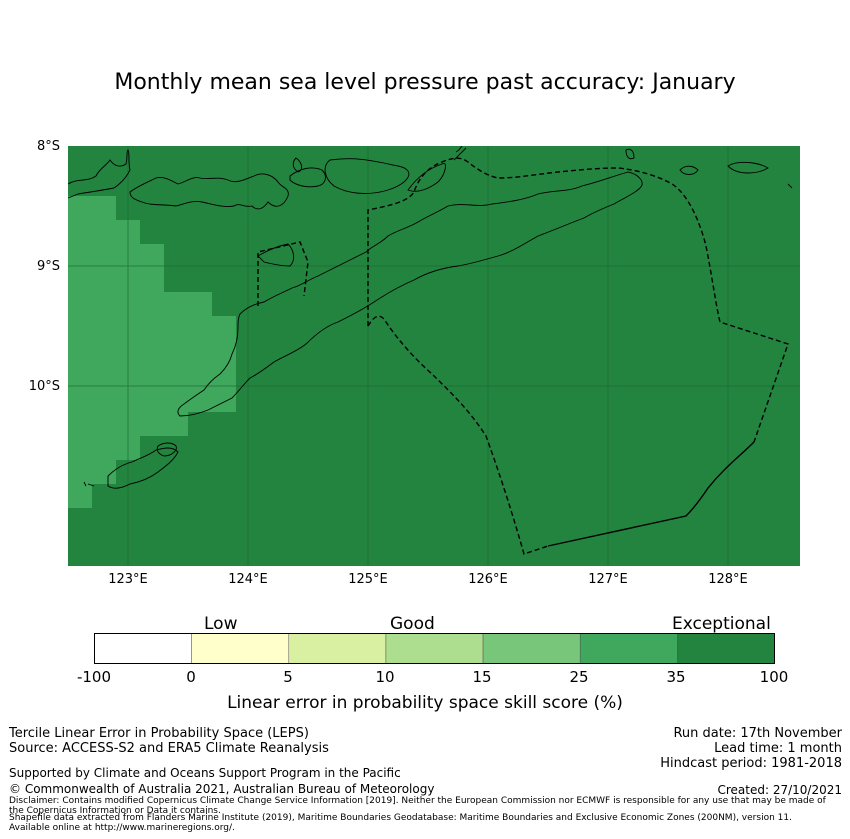 The image size is (850, 839). What do you see at coordinates (774, 677) in the screenshot?
I see `colorbar-tick: 100` at bounding box center [774, 677].